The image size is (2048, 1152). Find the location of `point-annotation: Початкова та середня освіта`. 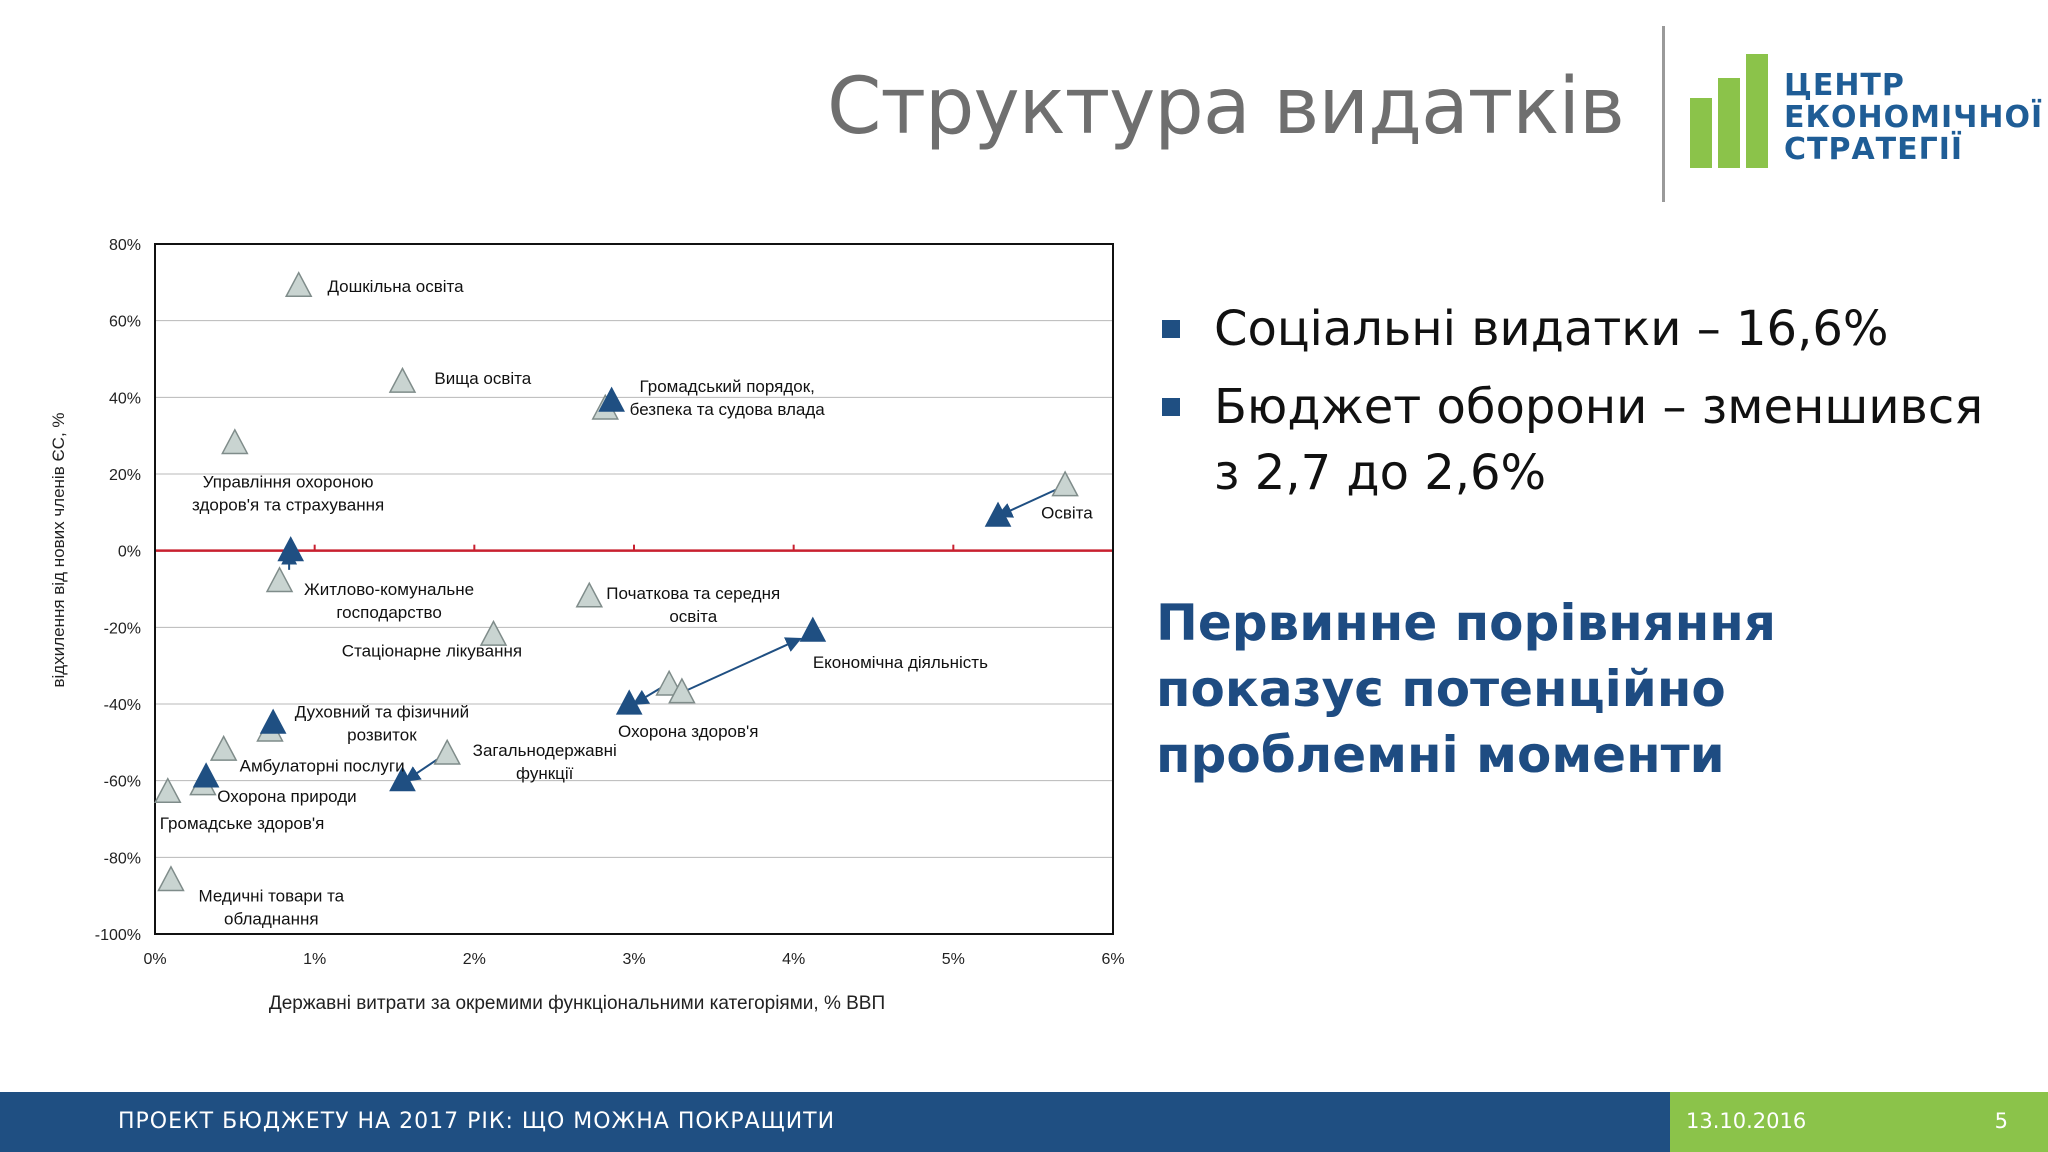

point-annotation: Початкова та середня освіта is located at coordinates (693, 605).